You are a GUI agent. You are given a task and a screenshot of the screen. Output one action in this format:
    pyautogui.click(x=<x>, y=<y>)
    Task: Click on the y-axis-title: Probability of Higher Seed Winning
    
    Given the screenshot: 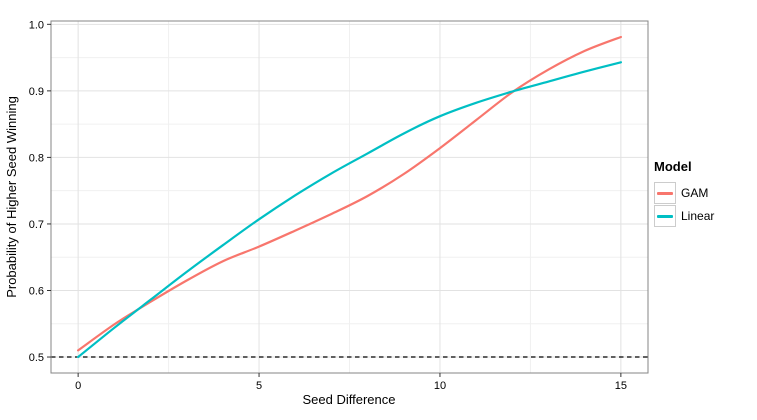 What is the action you would take?
    pyautogui.click(x=11, y=197)
    